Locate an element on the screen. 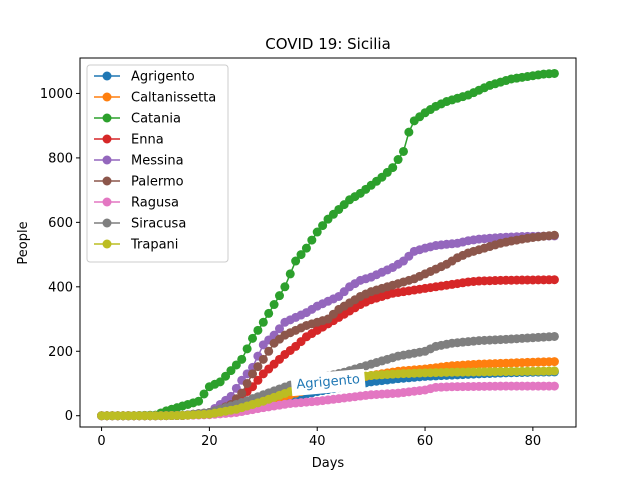  chart-title: COVID 19: Sicilia is located at coordinates (328, 44).